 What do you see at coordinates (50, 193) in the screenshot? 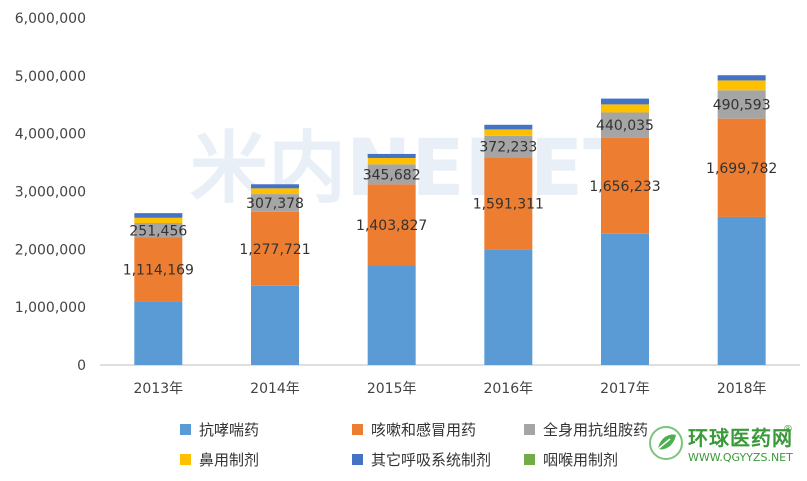
I see `y-tick-label: 3,000,000` at bounding box center [50, 193].